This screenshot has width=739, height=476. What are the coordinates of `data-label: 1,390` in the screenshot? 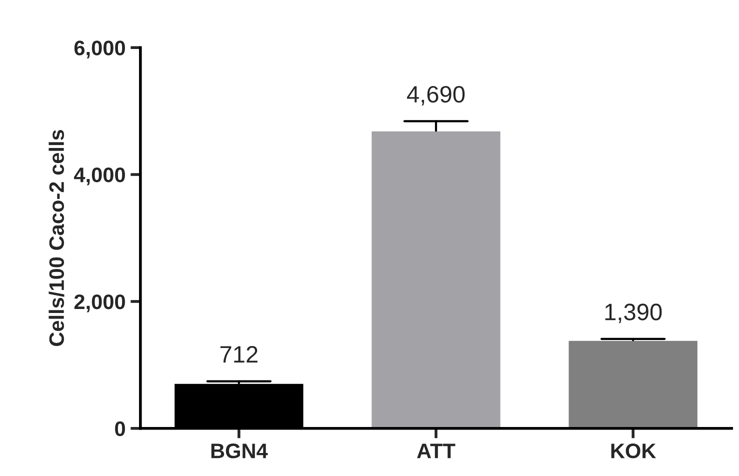 It's located at (633, 314).